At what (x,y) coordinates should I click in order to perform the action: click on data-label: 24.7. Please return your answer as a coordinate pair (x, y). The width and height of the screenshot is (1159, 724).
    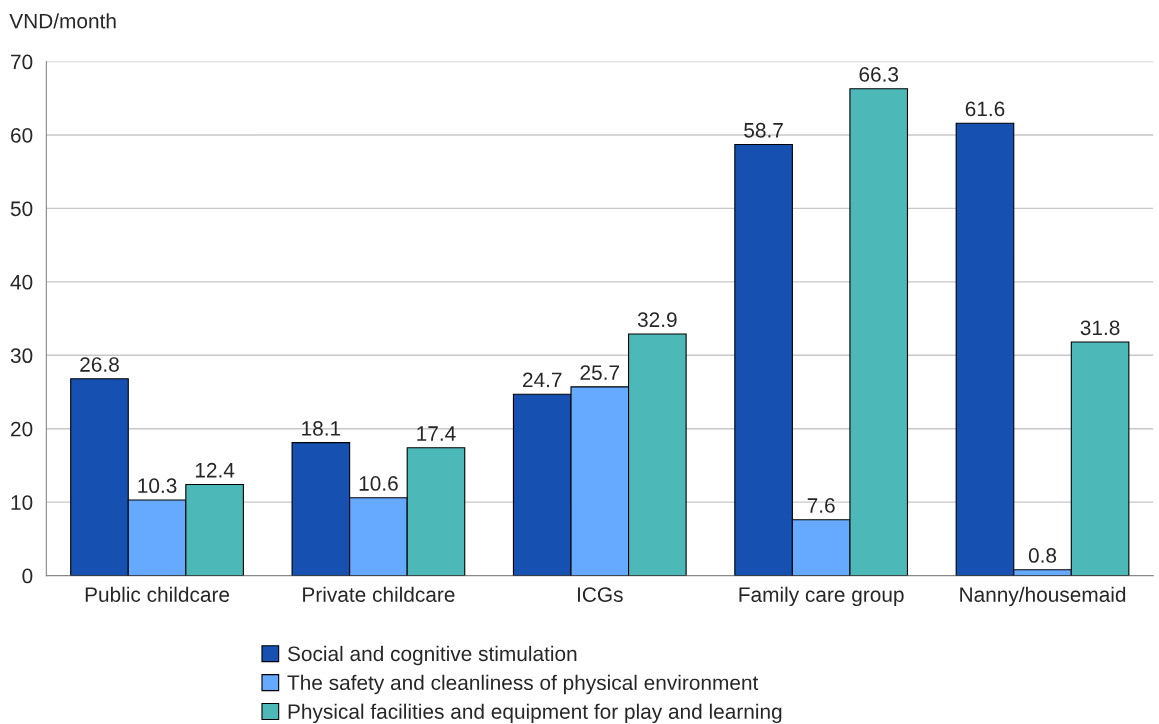
    Looking at the image, I should click on (542, 380).